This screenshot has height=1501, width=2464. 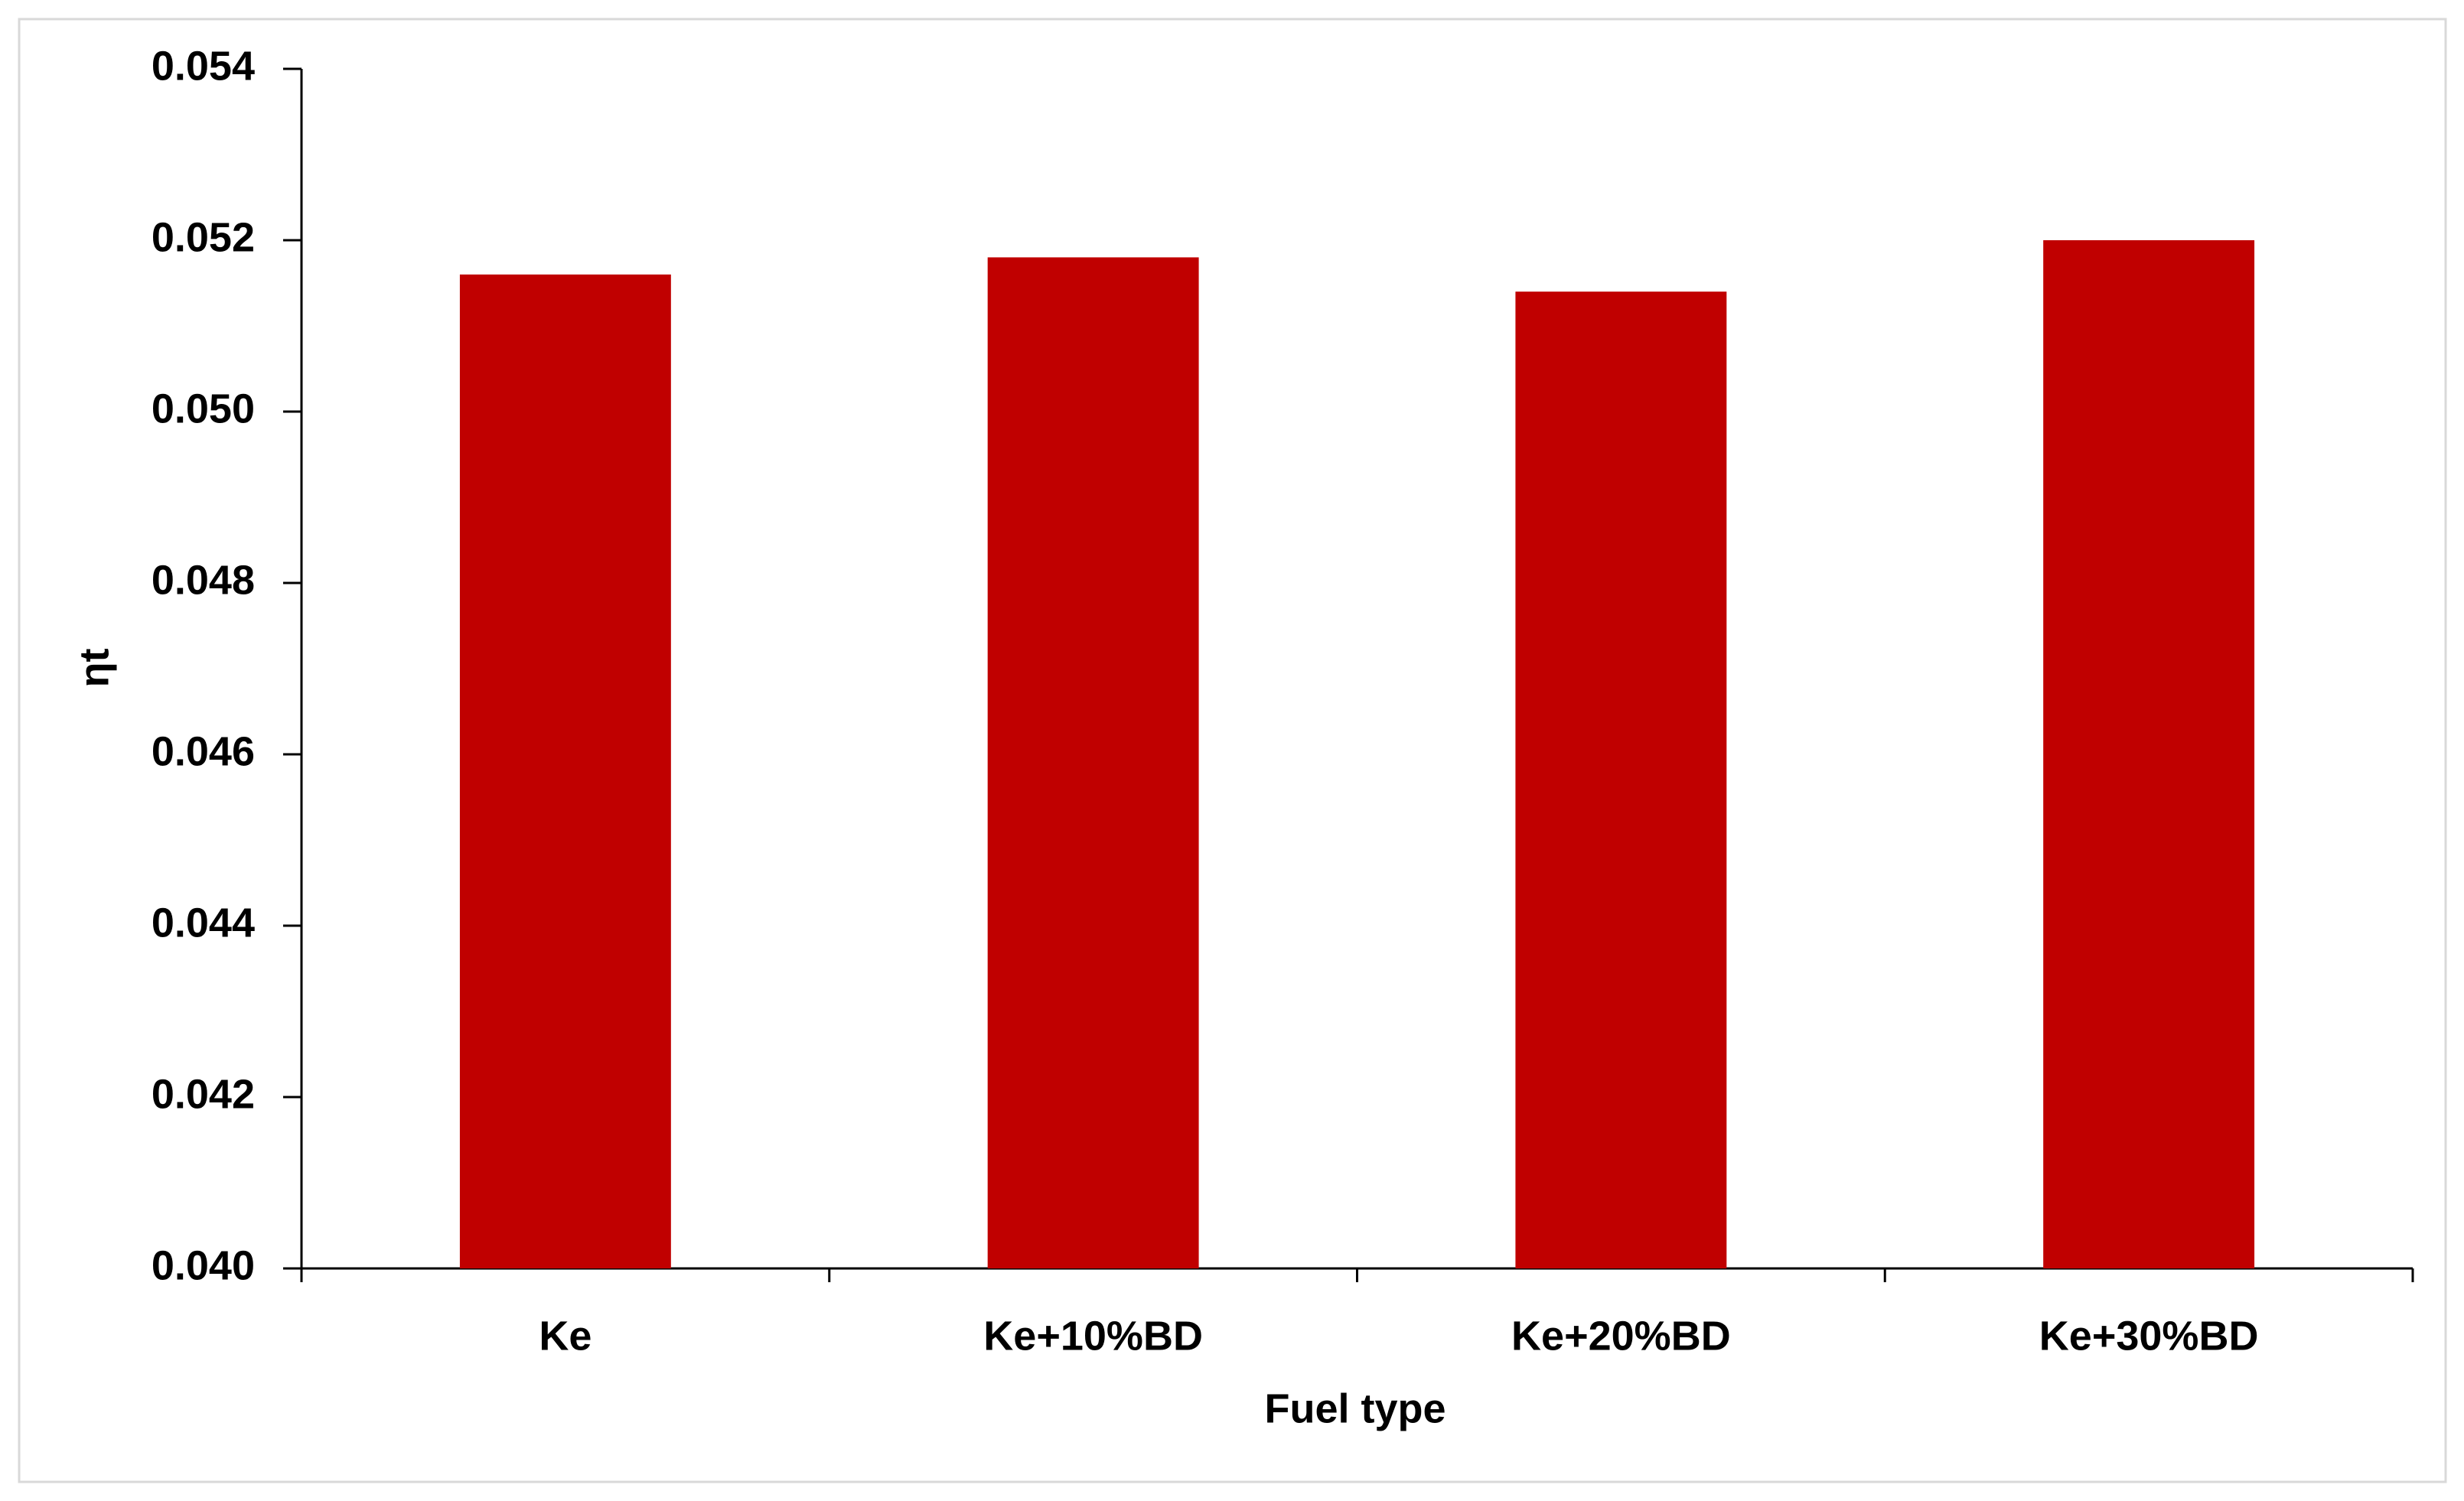 I want to click on x-tick-label: Ke+10%BD, so click(x=1093, y=1336).